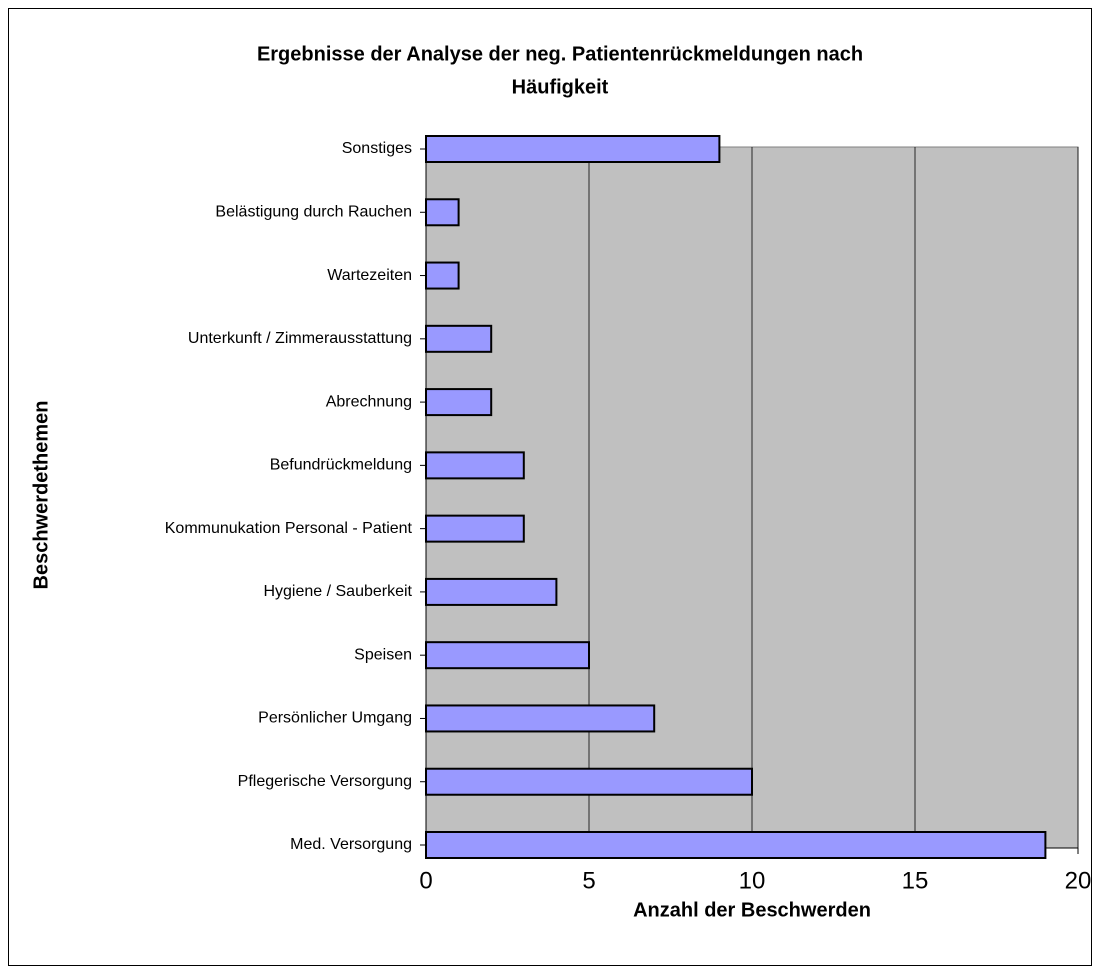  What do you see at coordinates (369, 401) in the screenshot?
I see `y-tick-label: Abrechnung` at bounding box center [369, 401].